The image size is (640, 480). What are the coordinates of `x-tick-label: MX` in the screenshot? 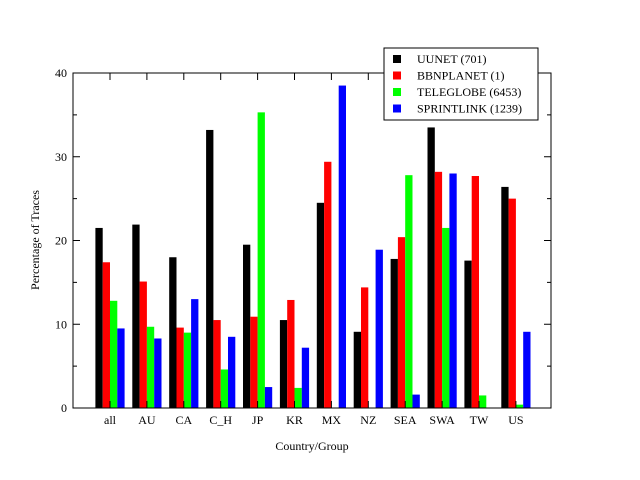 It's located at (332, 420).